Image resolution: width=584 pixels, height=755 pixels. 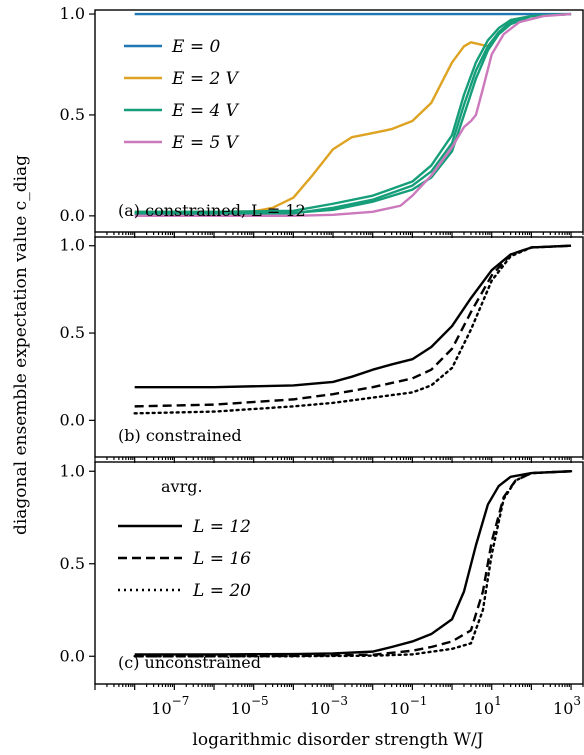 I want to click on panel-caption: (c) unconstrained, so click(x=189, y=662).